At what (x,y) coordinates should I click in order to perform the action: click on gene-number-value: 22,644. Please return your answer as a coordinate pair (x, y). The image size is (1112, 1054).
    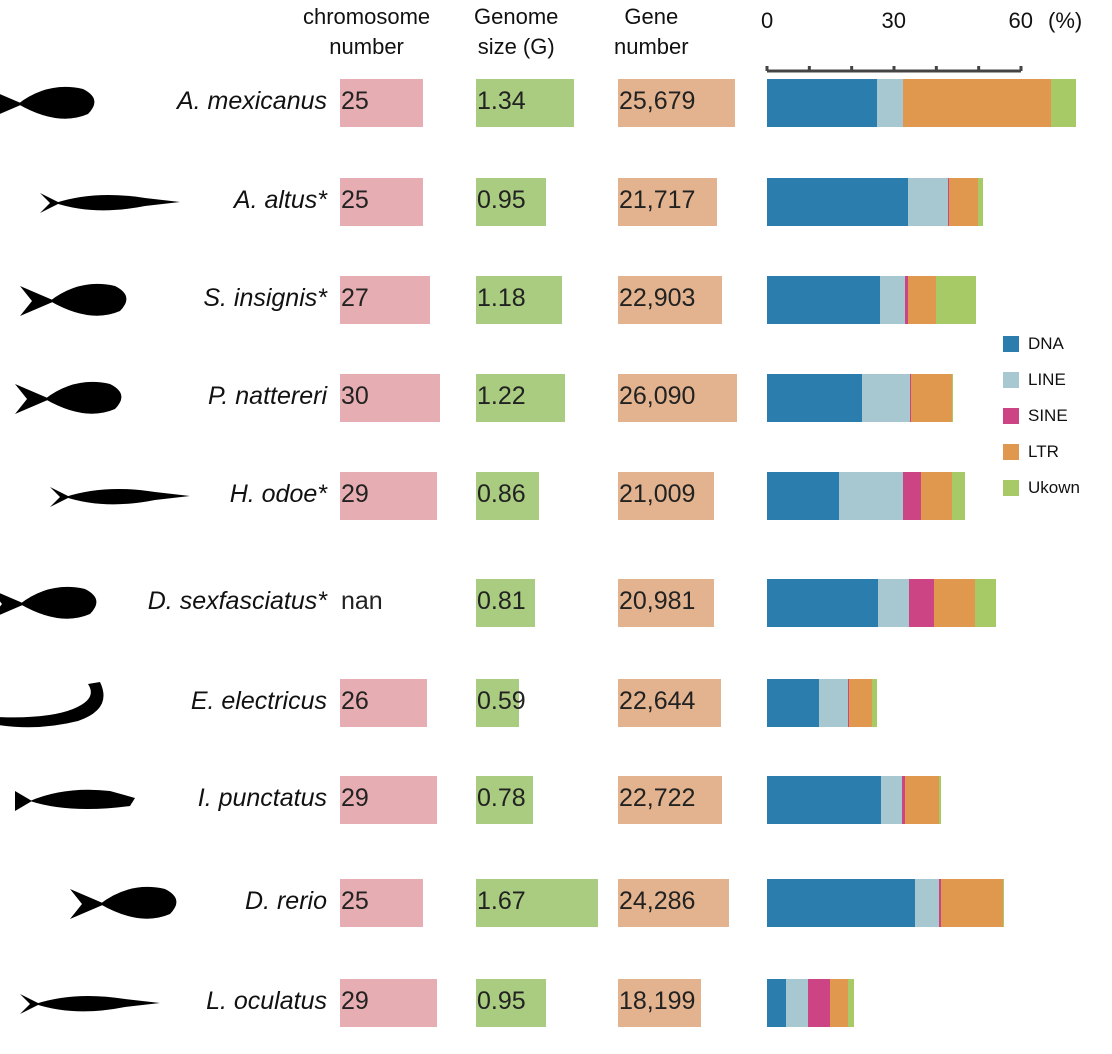
    Looking at the image, I should click on (657, 701).